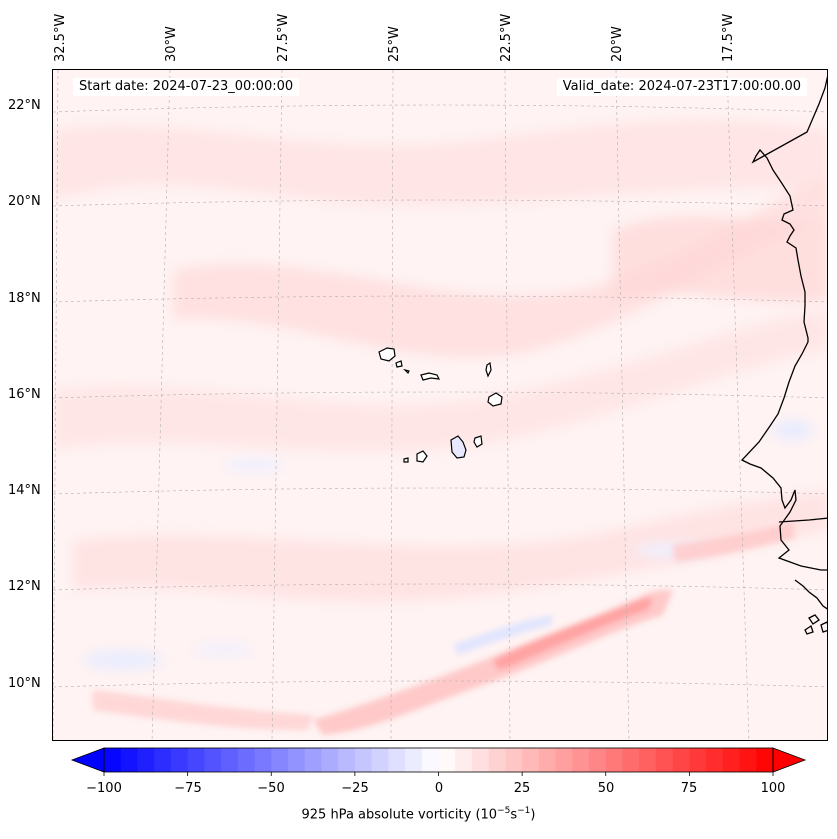  I want to click on colorbar, so click(438, 761).